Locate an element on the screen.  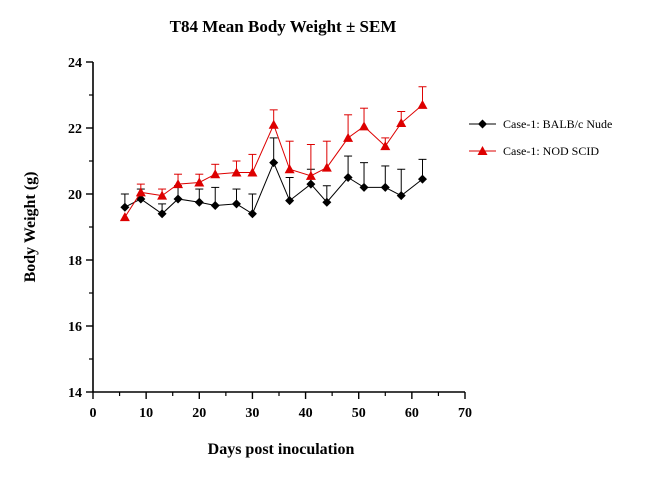
y-axis-label: Body Weight (g) is located at coordinates (30, 227).